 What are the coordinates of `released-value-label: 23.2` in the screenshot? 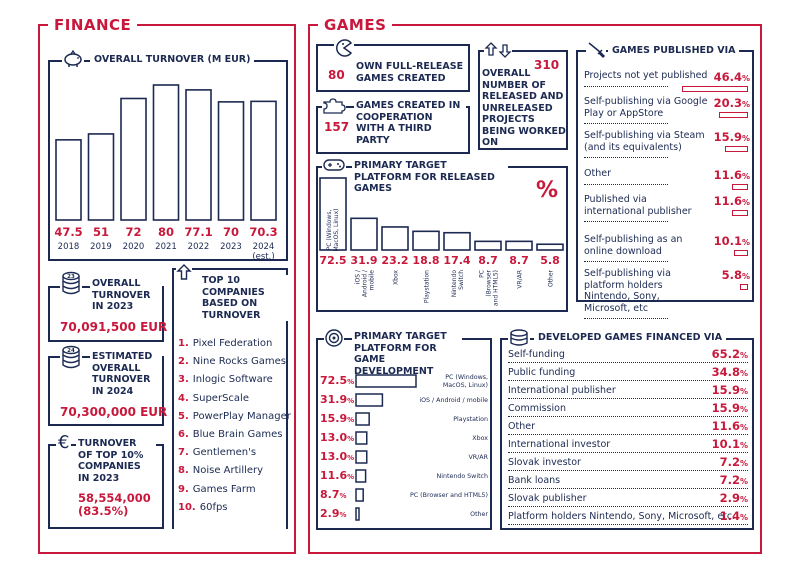 It's located at (394, 260).